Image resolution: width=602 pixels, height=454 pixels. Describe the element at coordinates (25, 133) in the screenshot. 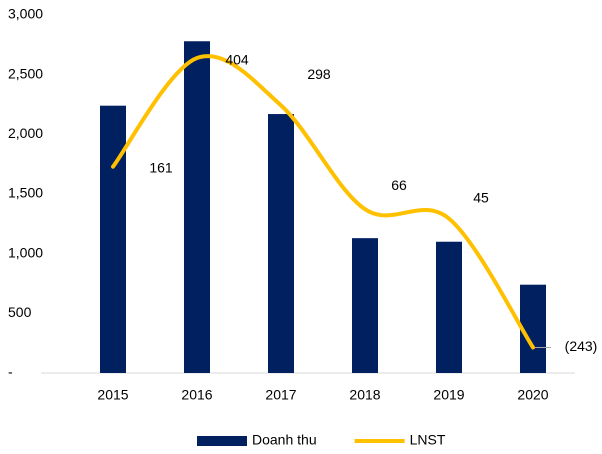

I see `y-tick-label: 2,000` at that location.